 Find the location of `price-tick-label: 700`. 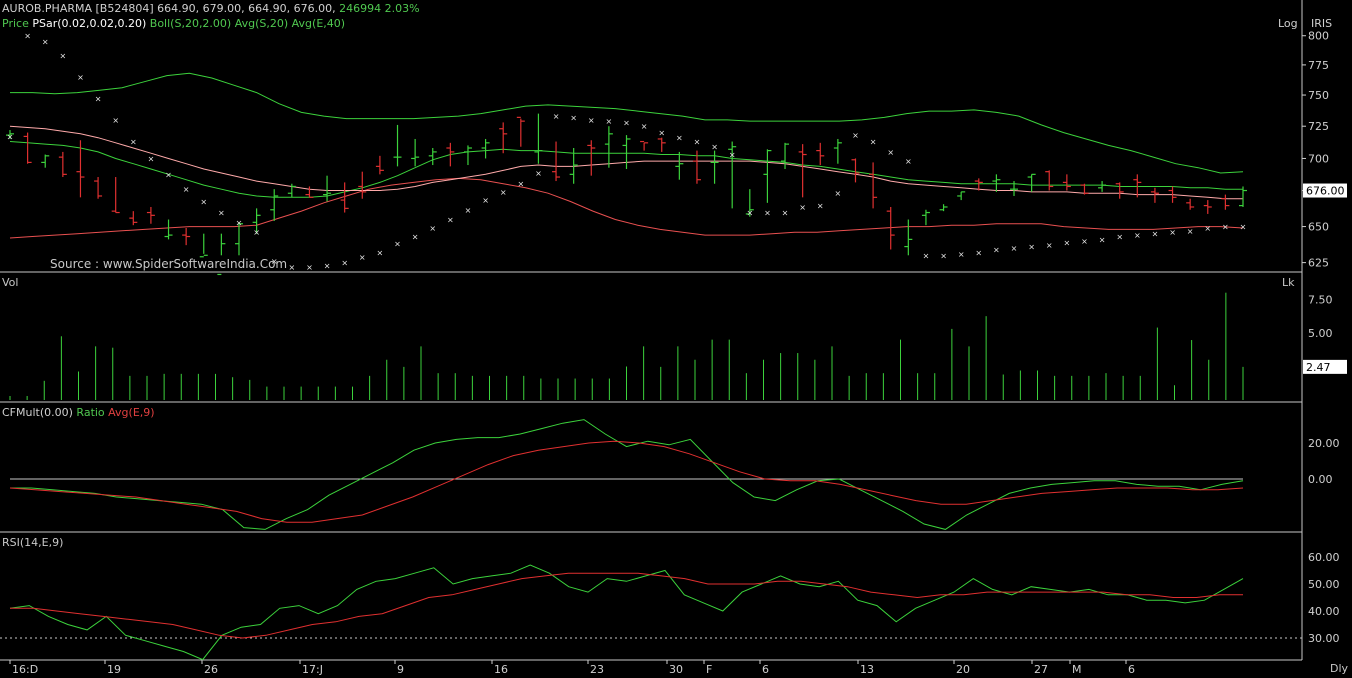

price-tick-label: 700 is located at coordinates (1318, 158).